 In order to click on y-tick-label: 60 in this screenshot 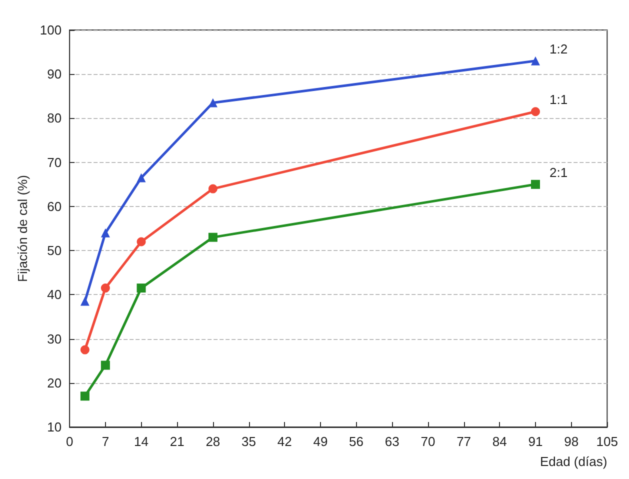, I will do `click(54, 206)`.